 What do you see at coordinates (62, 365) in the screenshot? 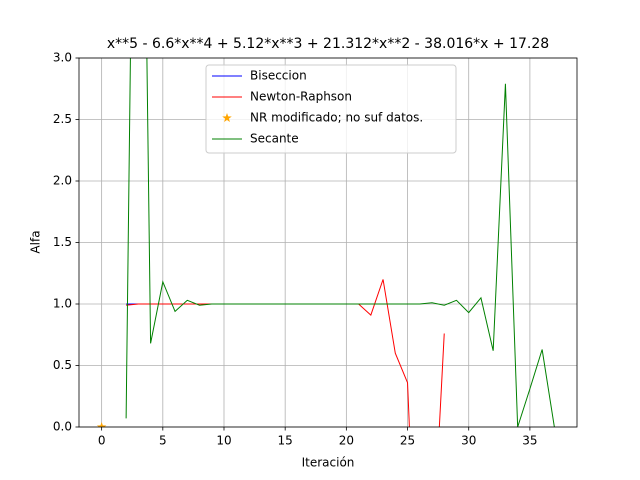
I see `y-tick-label: 0.5` at bounding box center [62, 365].